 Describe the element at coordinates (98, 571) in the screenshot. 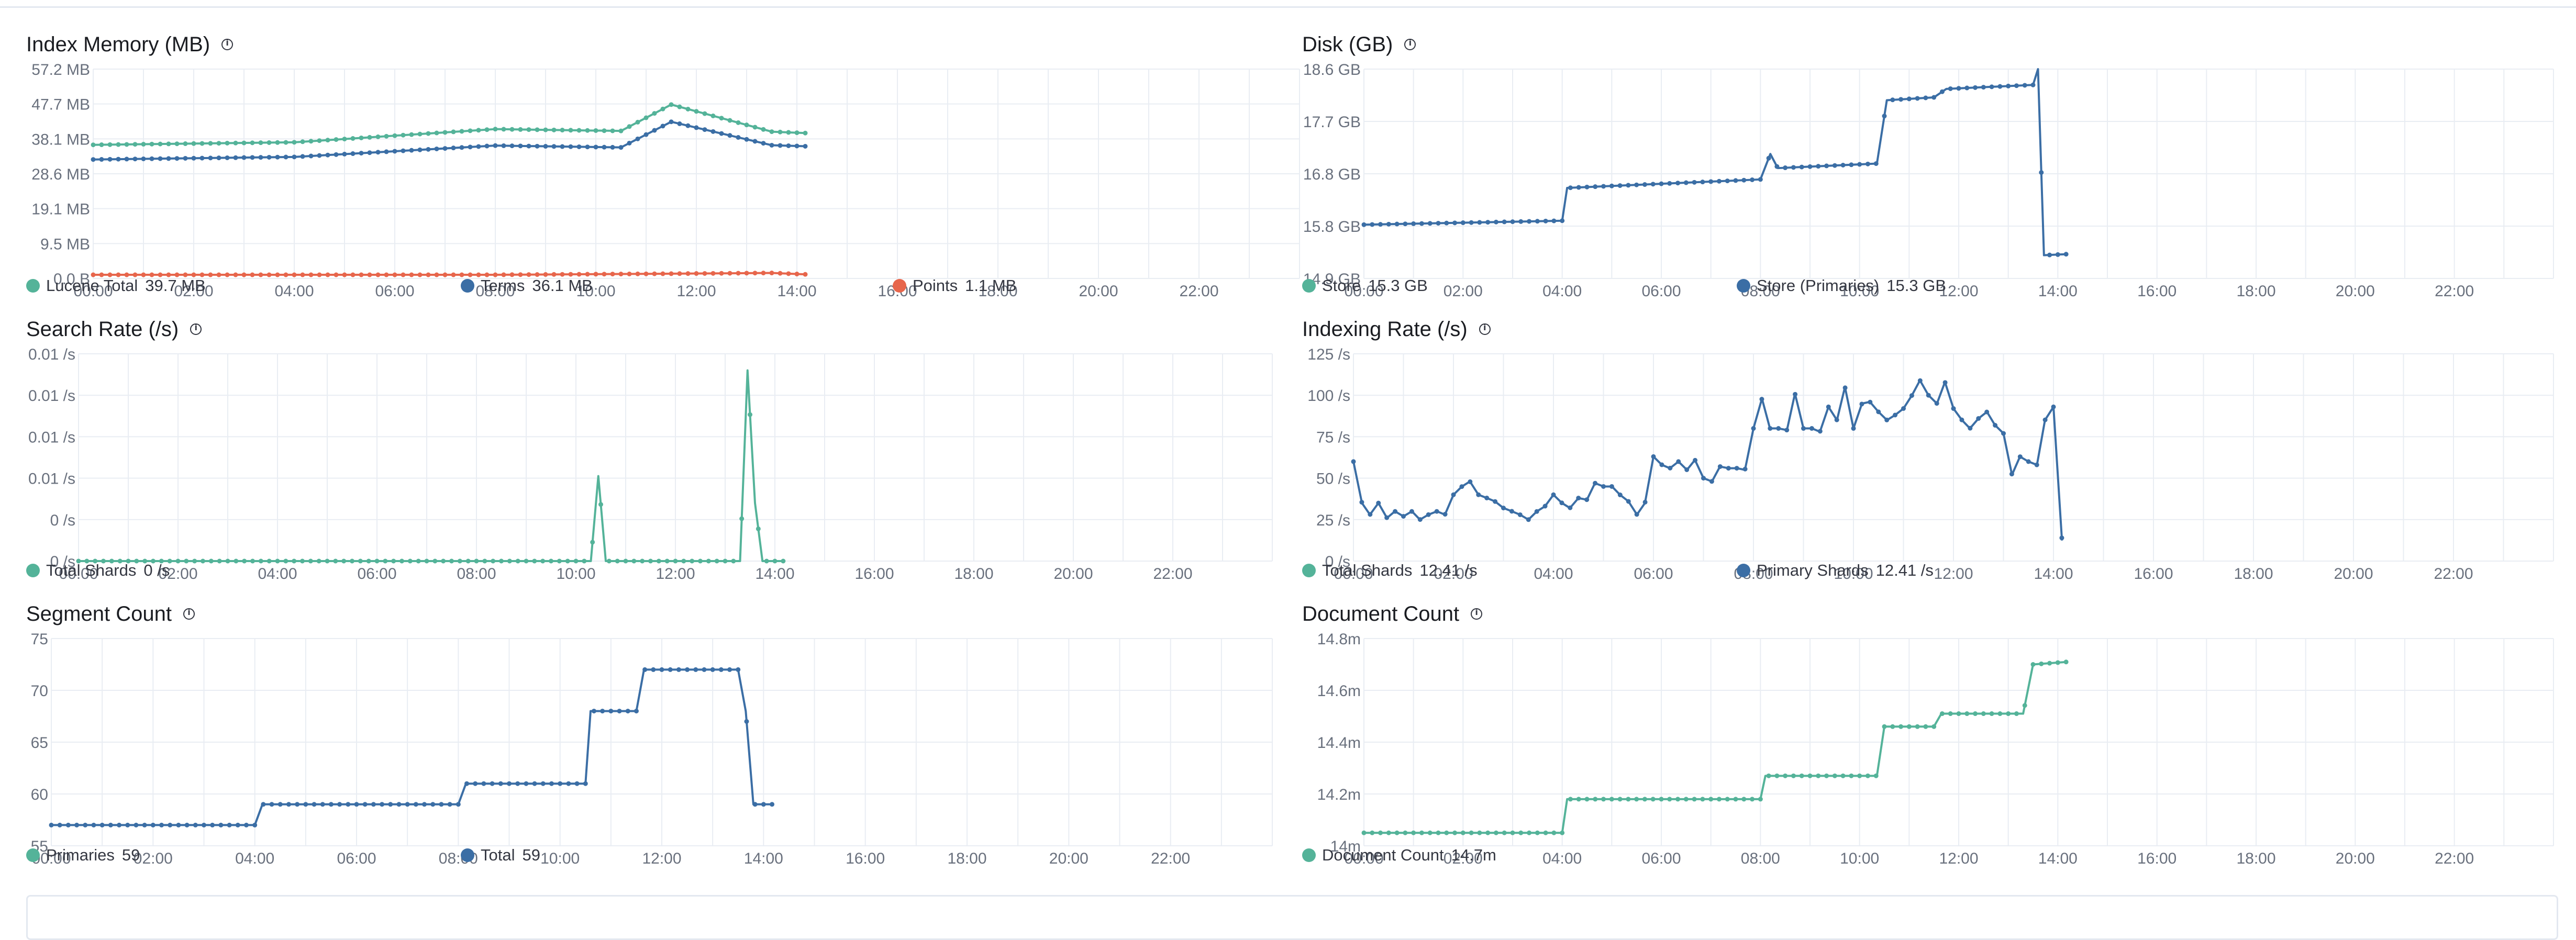

I see `legend-item-total-shards: Total Shards 0 /s` at that location.